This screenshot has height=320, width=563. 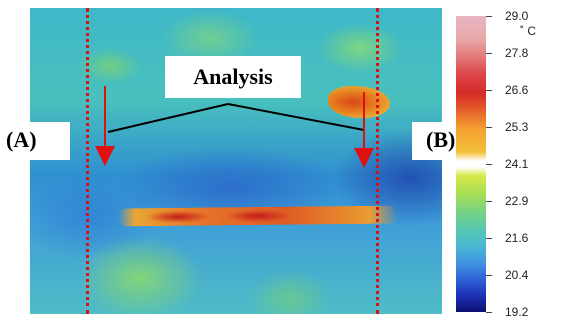 I want to click on analysis-label: Analysis, so click(x=233, y=77).